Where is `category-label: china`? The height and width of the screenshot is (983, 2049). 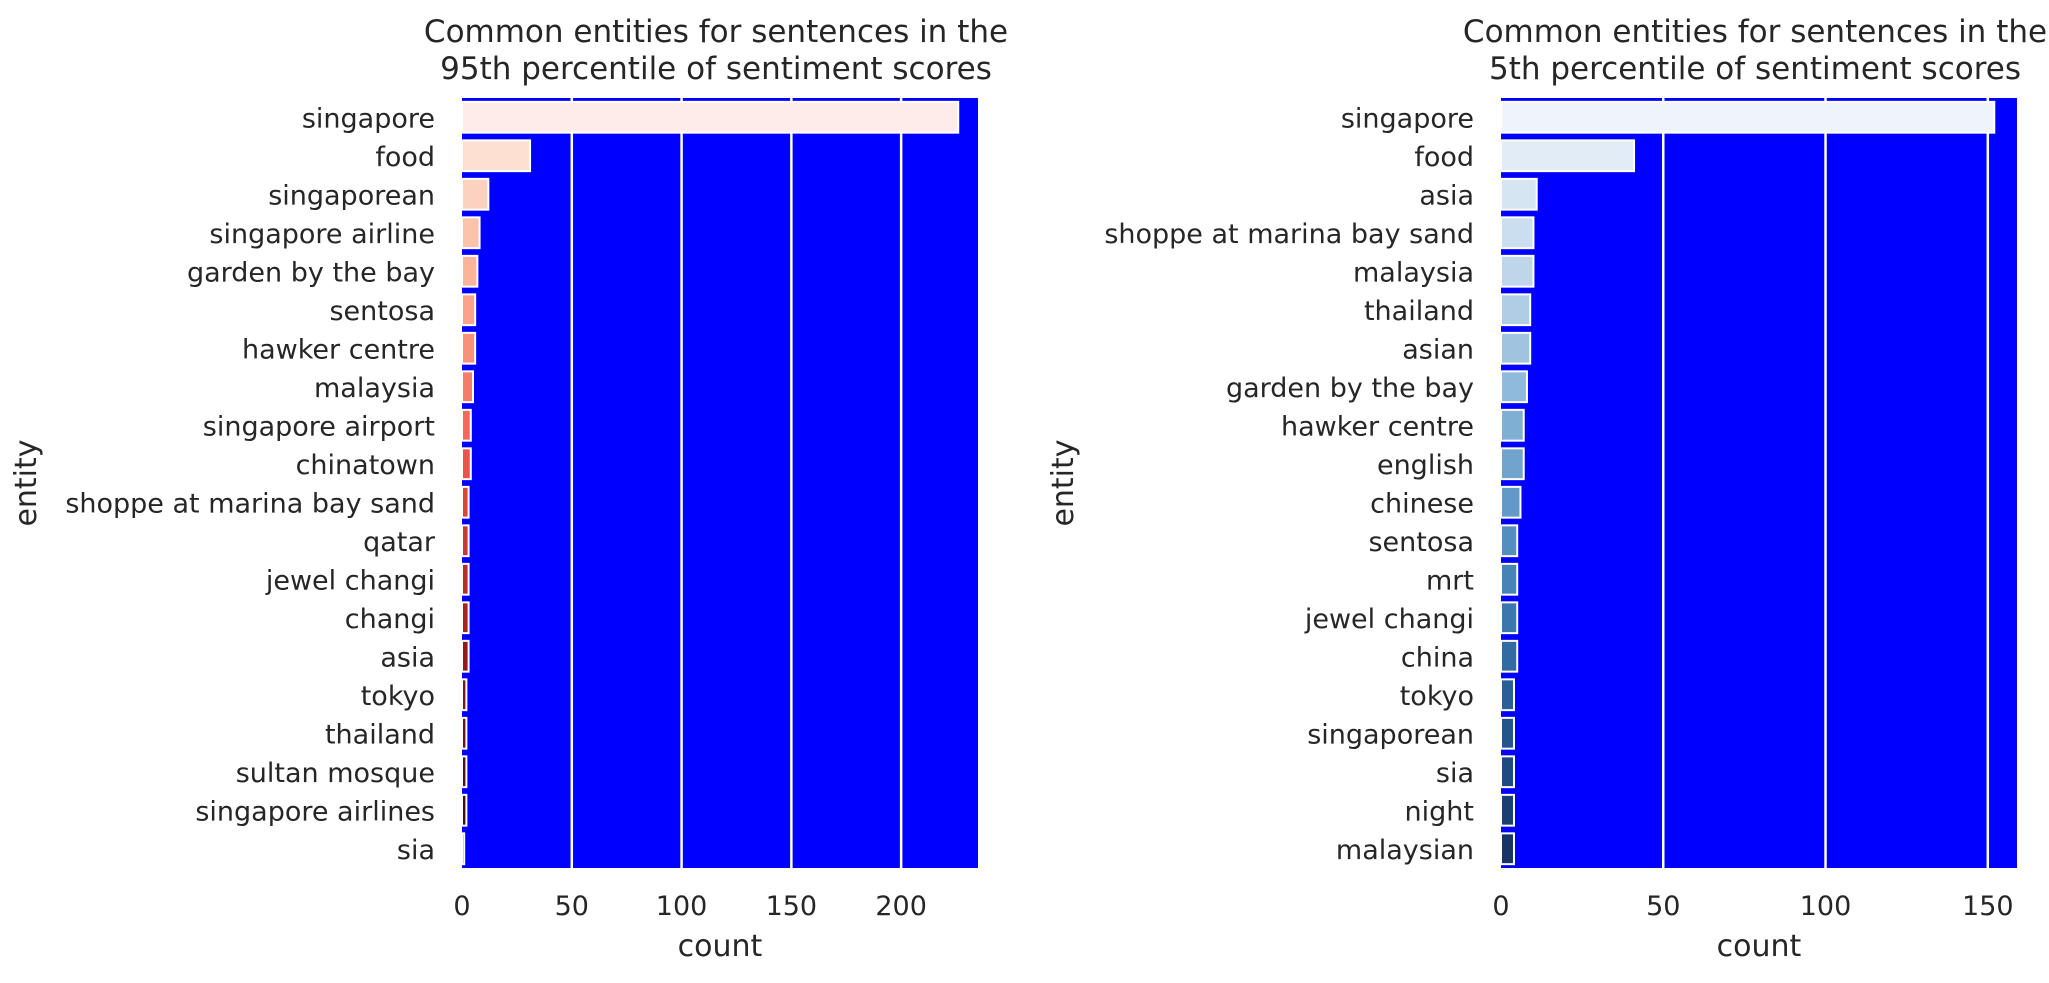 category-label: china is located at coordinates (1437, 657).